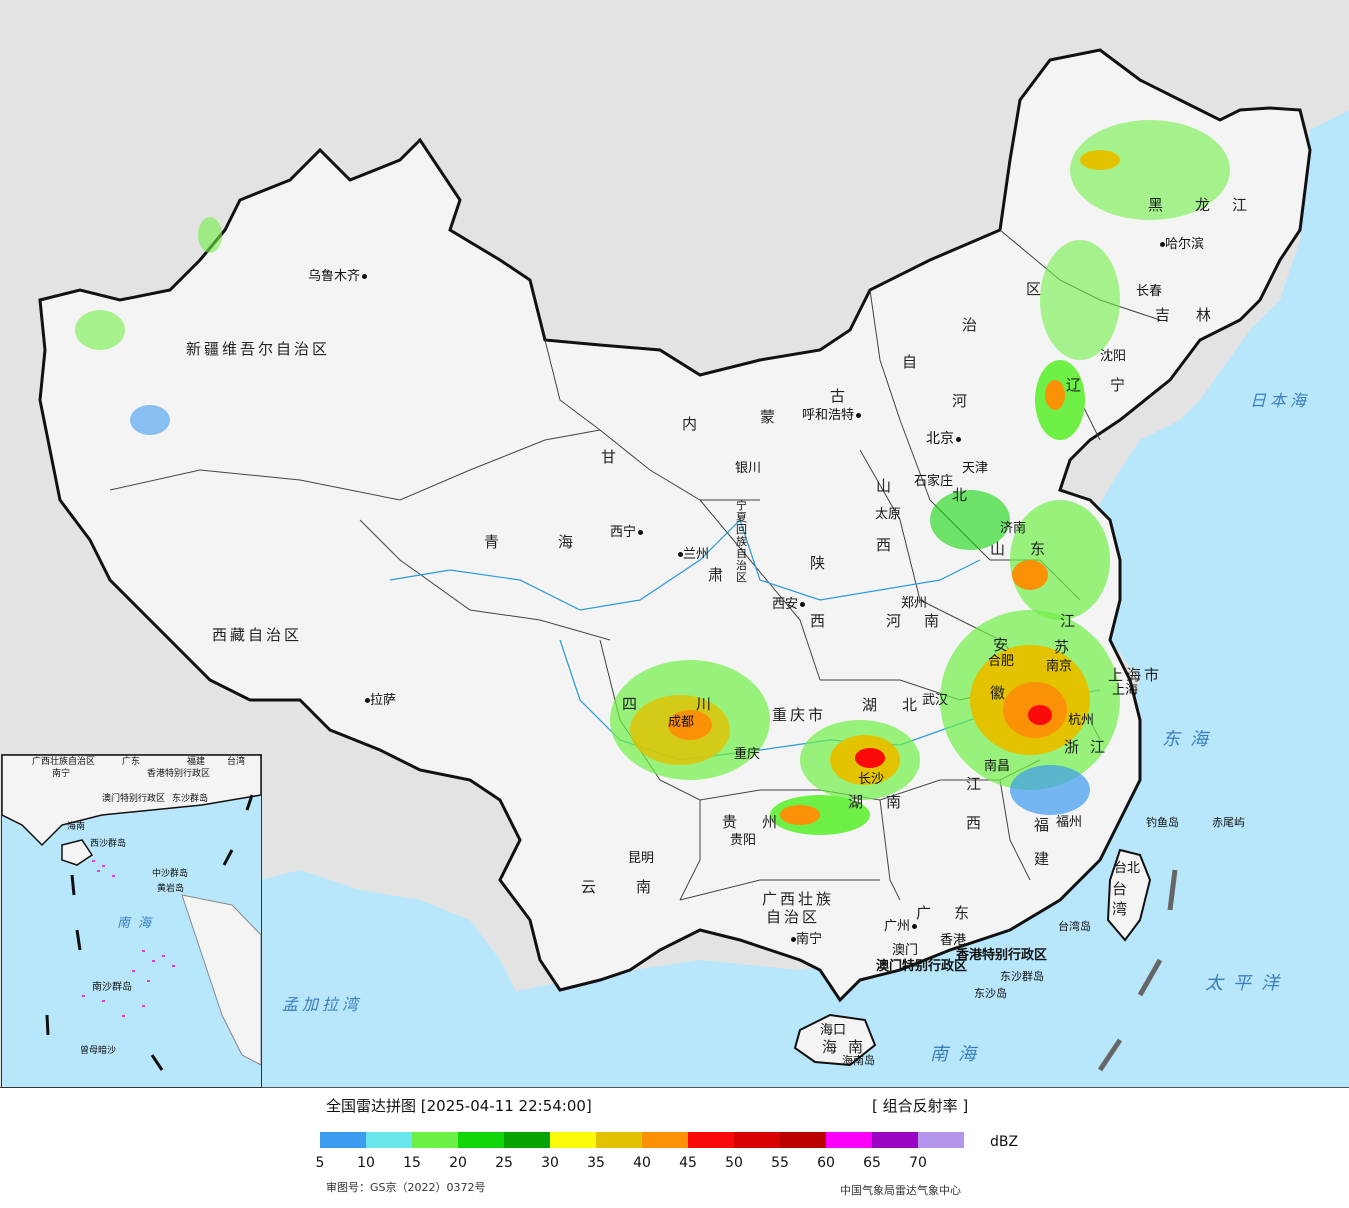 Image resolution: width=1349 pixels, height=1208 pixels. What do you see at coordinates (1002, 645) in the screenshot?
I see `province-label: 安` at bounding box center [1002, 645].